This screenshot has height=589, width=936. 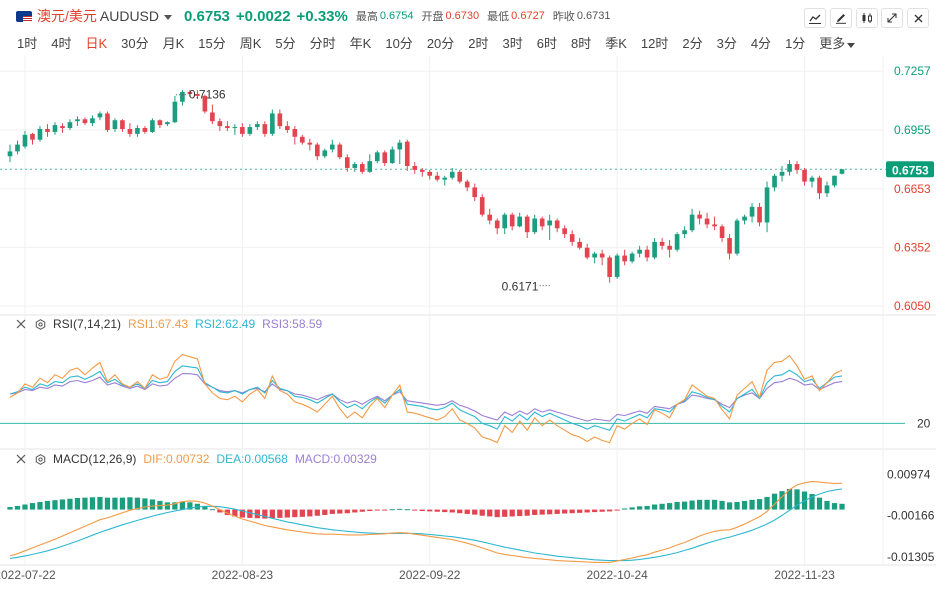 I want to click on tab-6时: 6时, so click(x=547, y=42).